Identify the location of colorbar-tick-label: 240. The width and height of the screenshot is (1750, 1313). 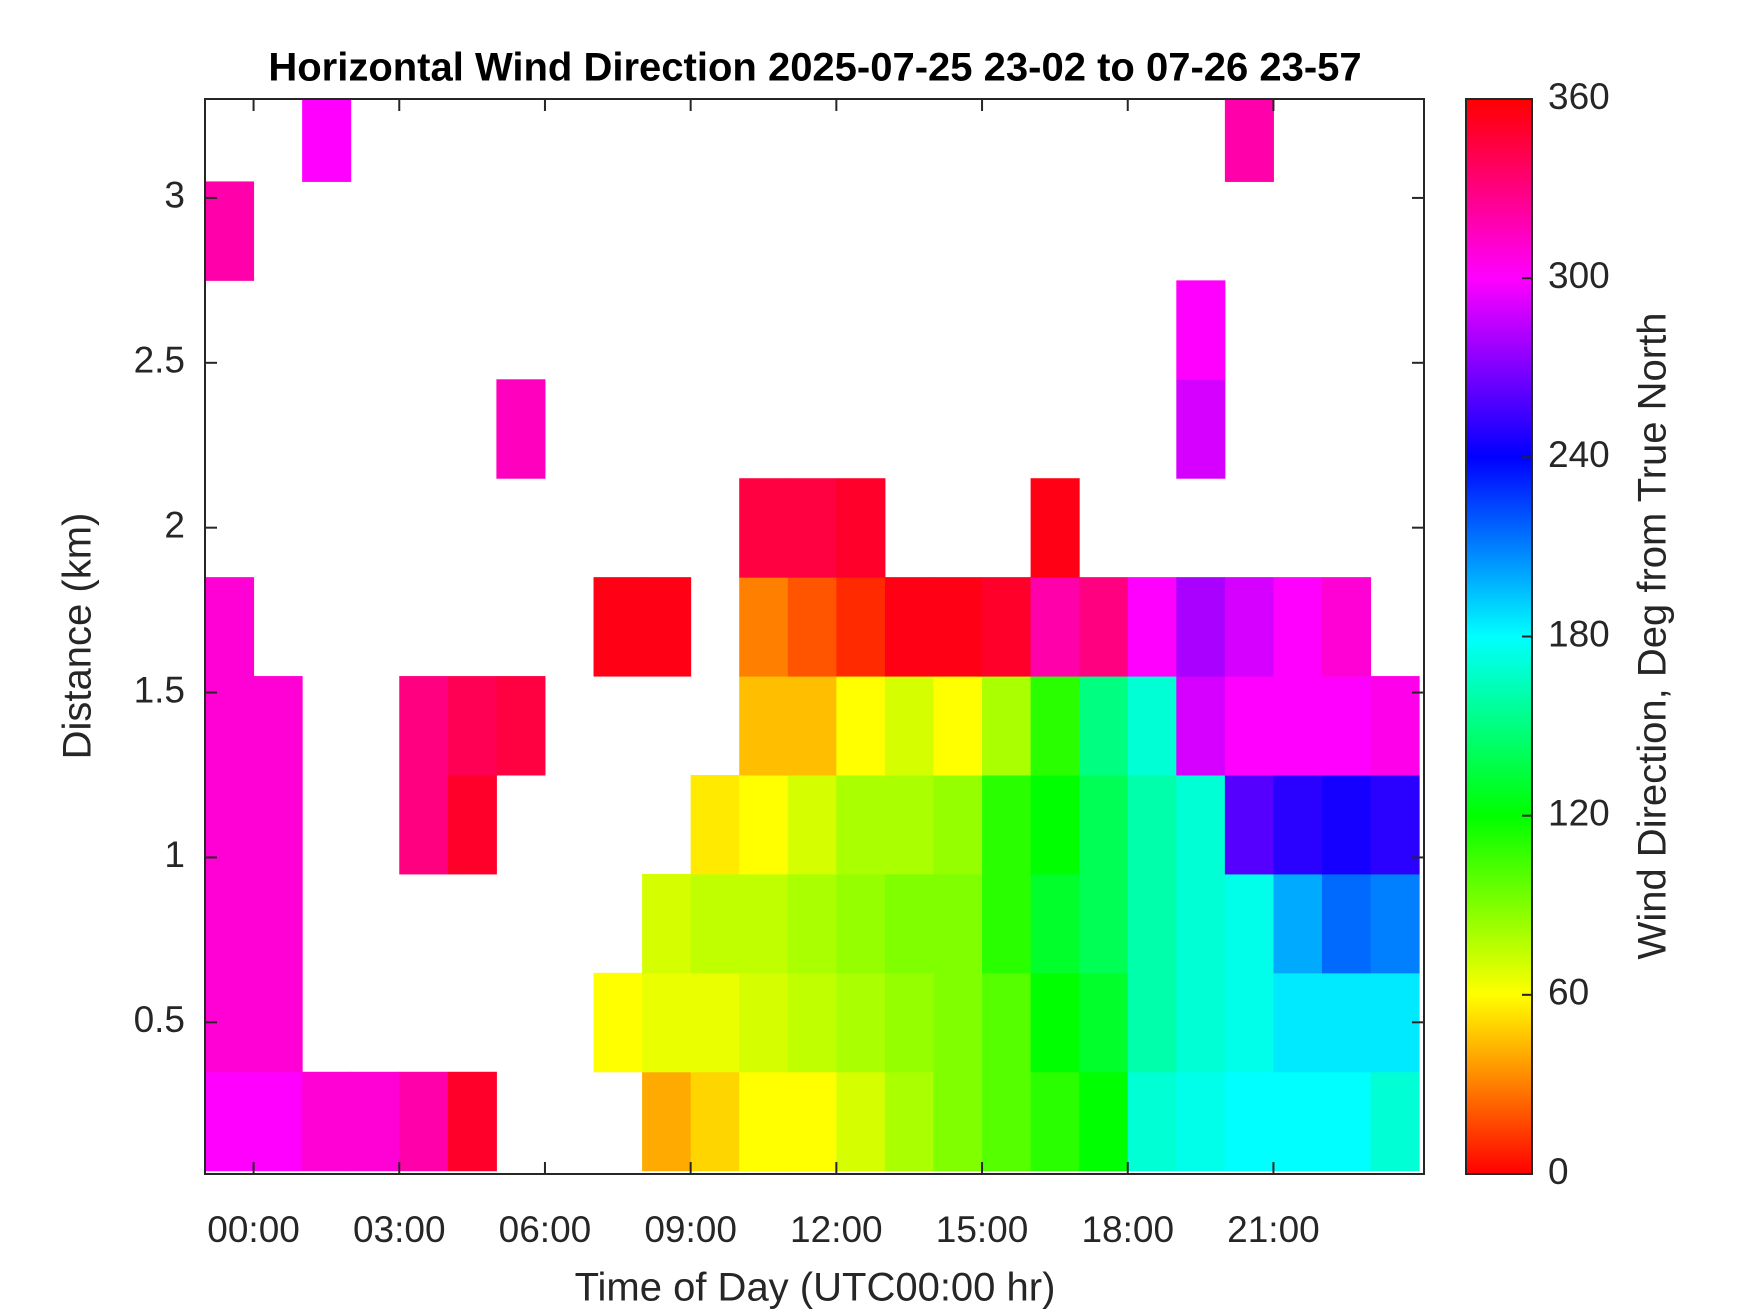
(1579, 454).